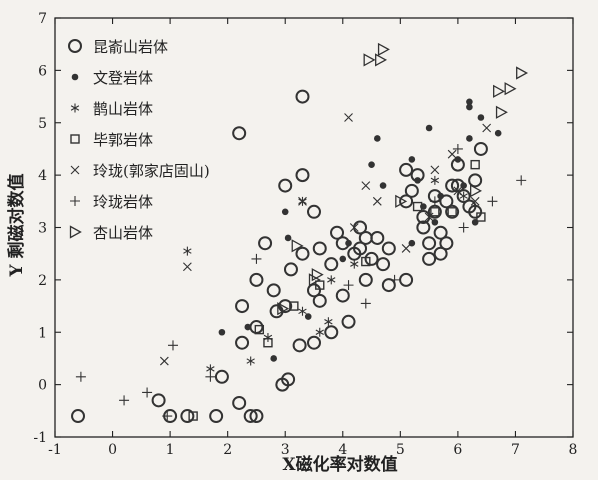  What do you see at coordinates (42, 229) in the screenshot?
I see `y-tick-label: 3` at bounding box center [42, 229].